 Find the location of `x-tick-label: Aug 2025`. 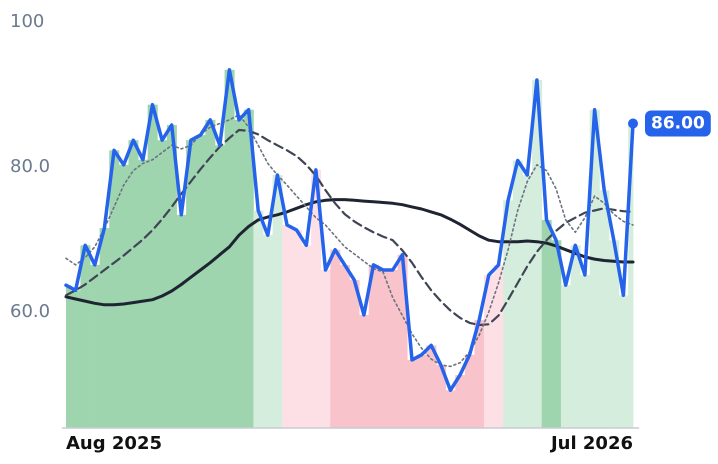

x-tick-label: Aug 2025 is located at coordinates (114, 443).